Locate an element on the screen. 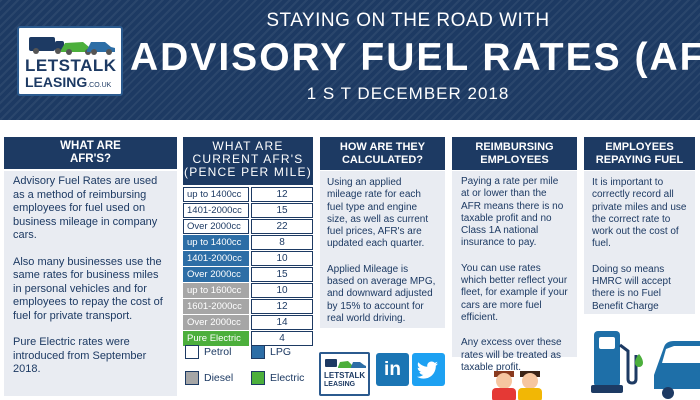  rate-value: 8 is located at coordinates (282, 242).